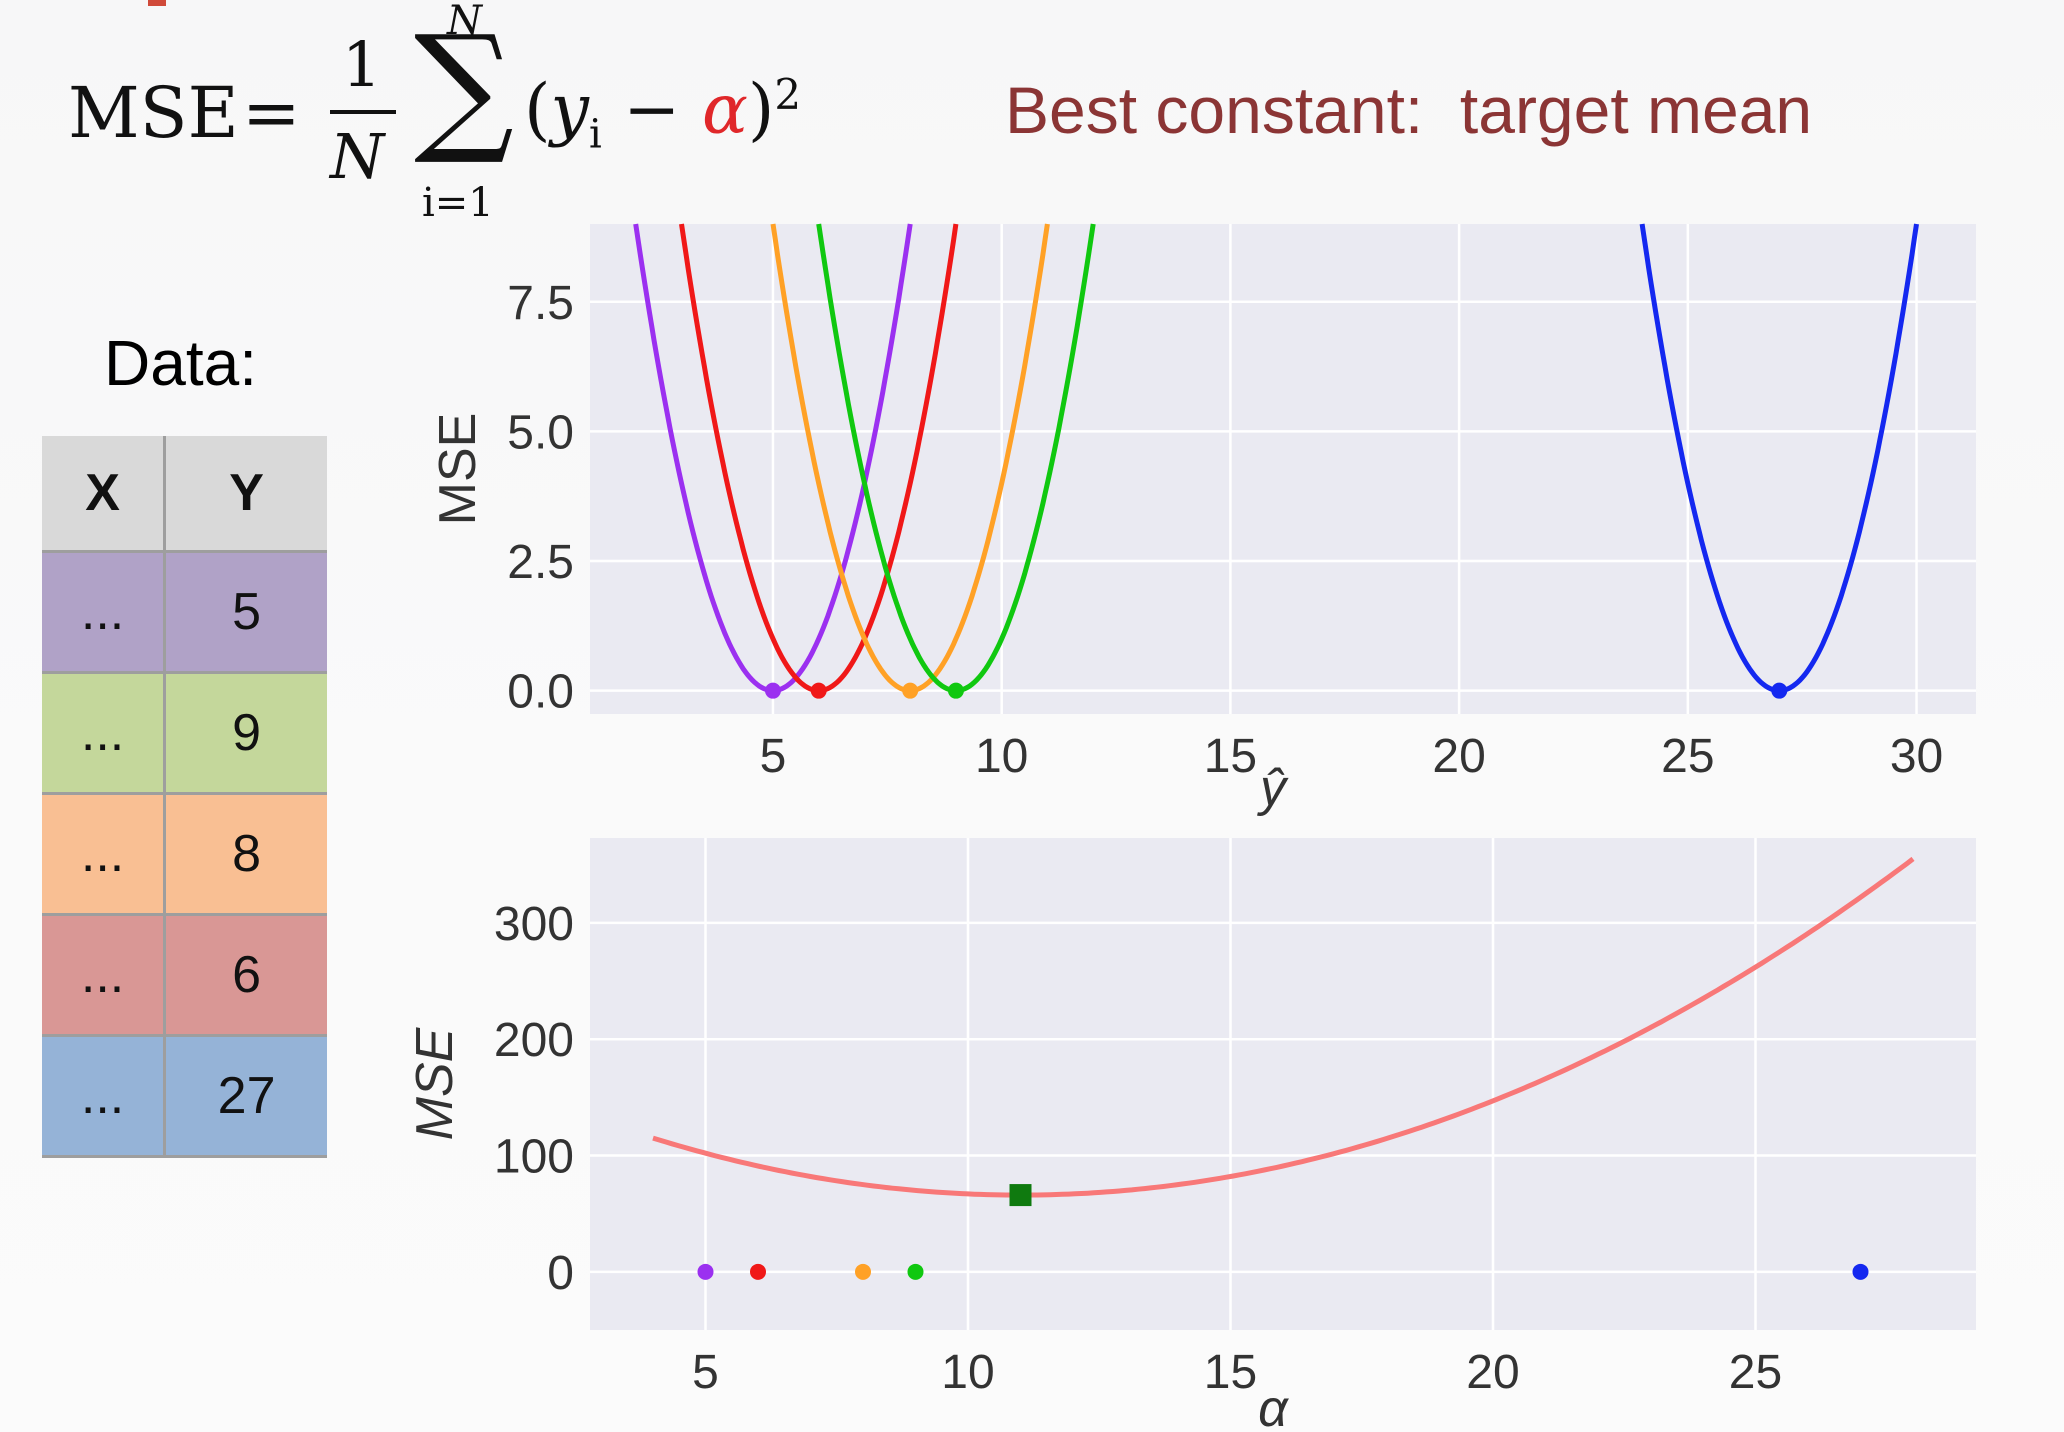 The width and height of the screenshot is (2064, 1432). I want to click on data-table: X Y ... 5... 9... 8... 6... 27, so click(184, 797).